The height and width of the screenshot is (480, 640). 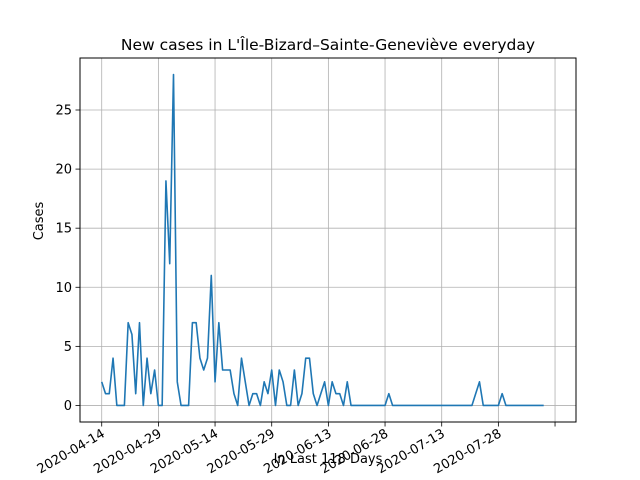 What do you see at coordinates (39, 220) in the screenshot?
I see `y-axis-title: Cases` at bounding box center [39, 220].